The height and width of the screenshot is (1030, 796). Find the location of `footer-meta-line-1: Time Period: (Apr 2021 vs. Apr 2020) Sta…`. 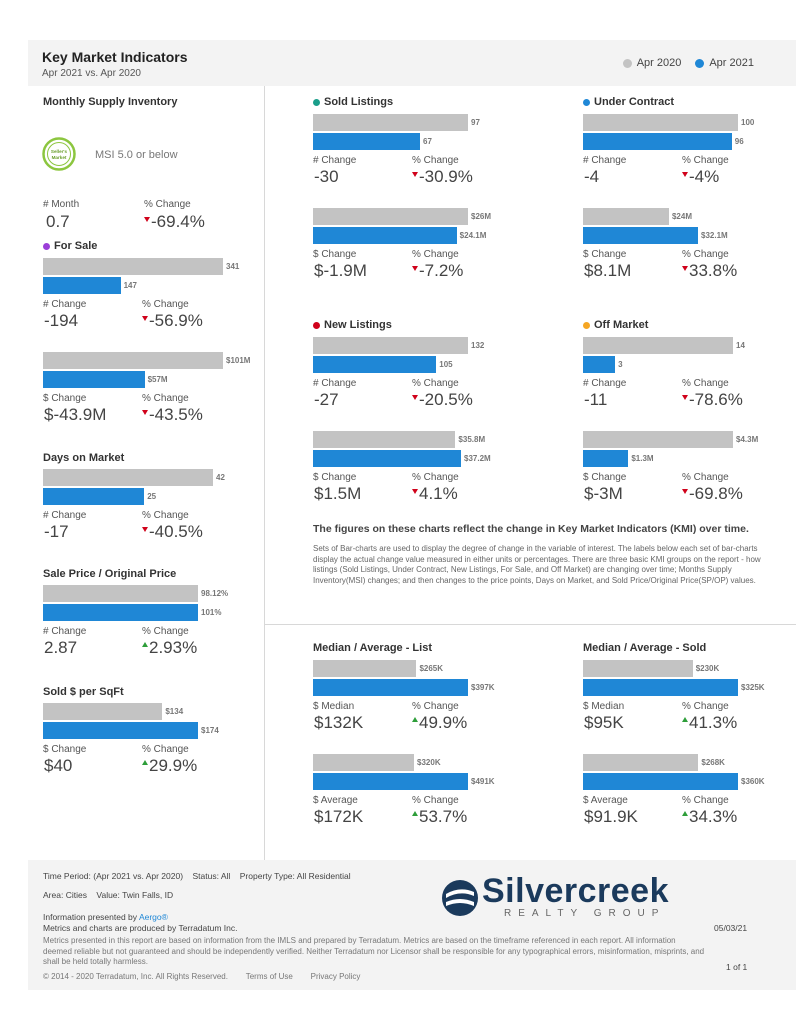

footer-meta-line-1: Time Period: (Apr 2021 vs. Apr 2020) Sta… is located at coordinates (197, 876).